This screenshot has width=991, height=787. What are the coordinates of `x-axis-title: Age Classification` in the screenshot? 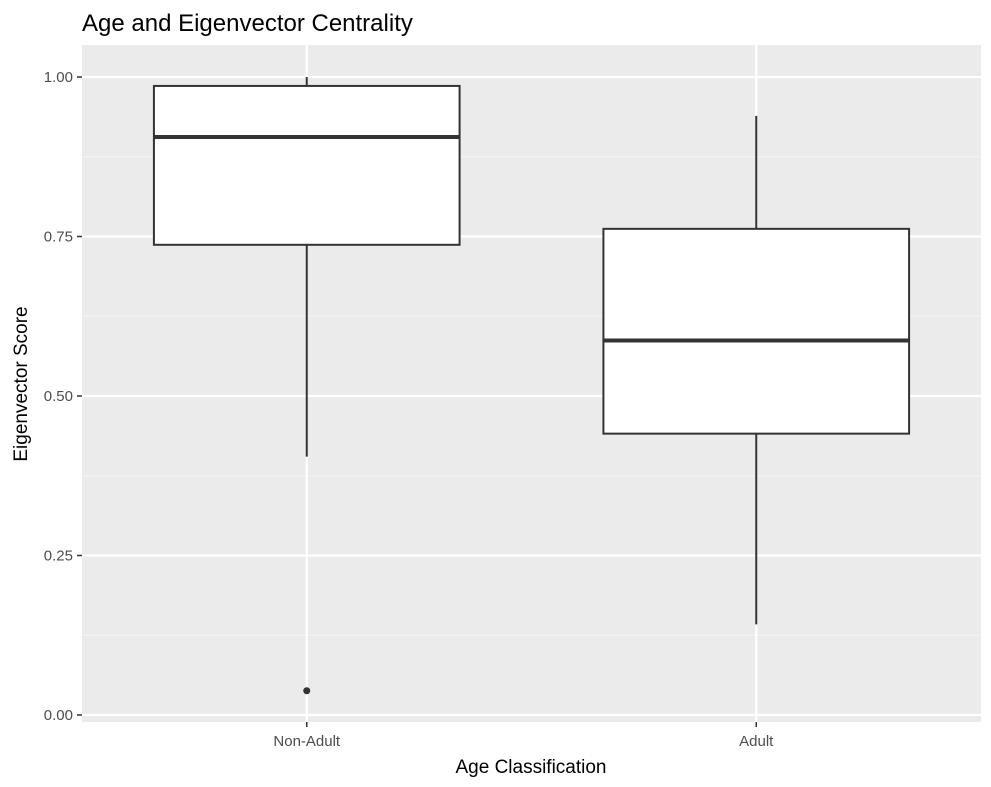 It's located at (530, 767).